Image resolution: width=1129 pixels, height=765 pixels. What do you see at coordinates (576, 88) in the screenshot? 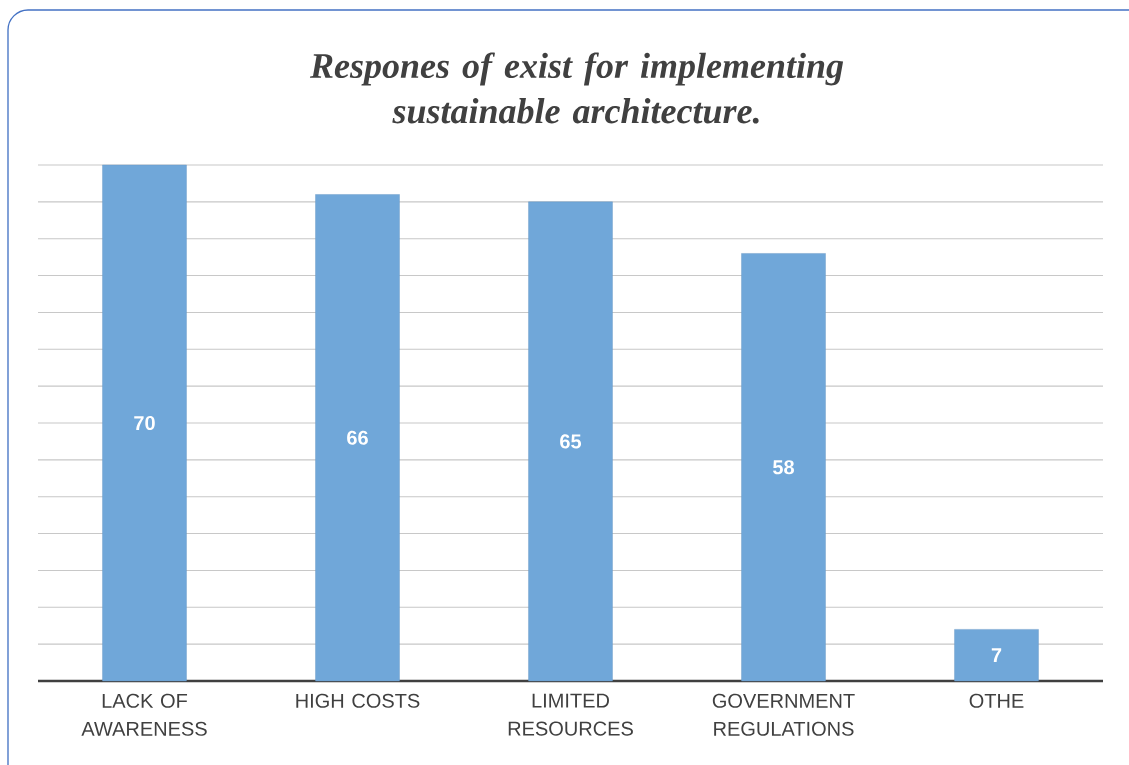
I see `chart-title: Respones of exist for implementing sustainable architecture.` at bounding box center [576, 88].